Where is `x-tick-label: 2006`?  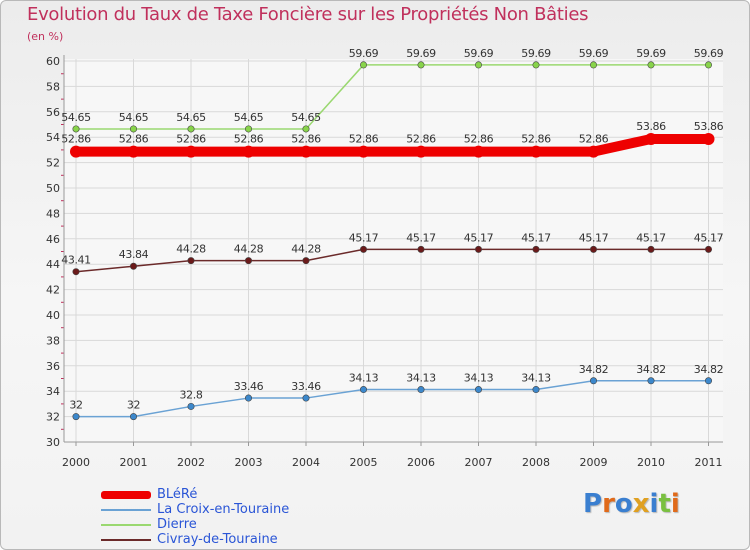 x-tick-label: 2006 is located at coordinates (421, 462).